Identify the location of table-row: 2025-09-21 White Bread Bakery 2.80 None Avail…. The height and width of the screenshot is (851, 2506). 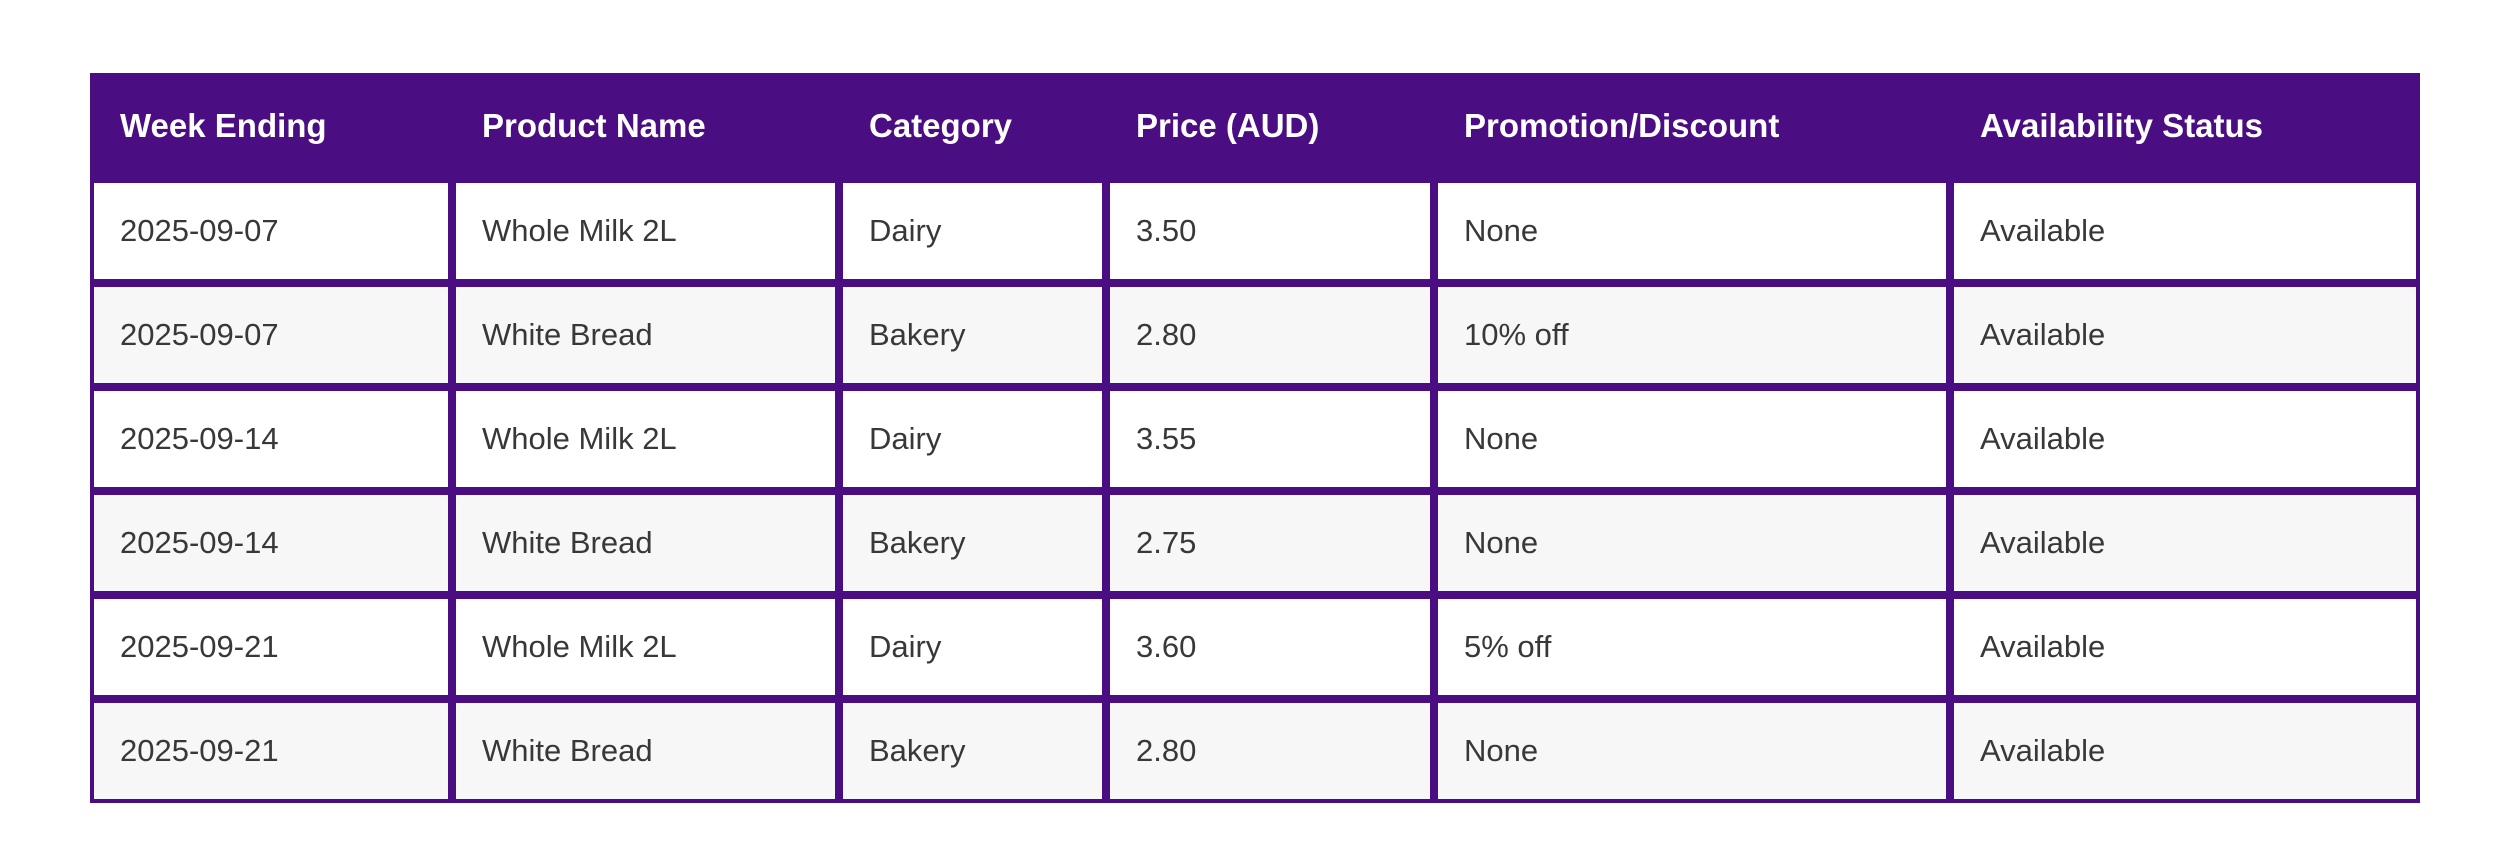
(1255, 751).